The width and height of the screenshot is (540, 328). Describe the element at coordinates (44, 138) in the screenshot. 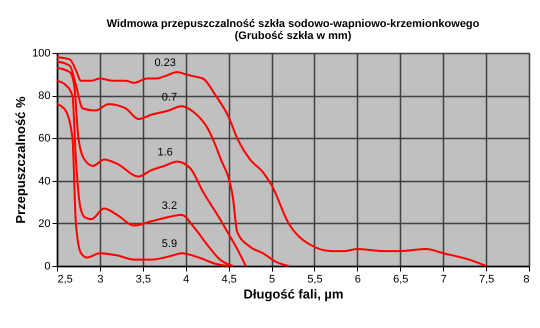

I see `y-tick-label: 60` at that location.